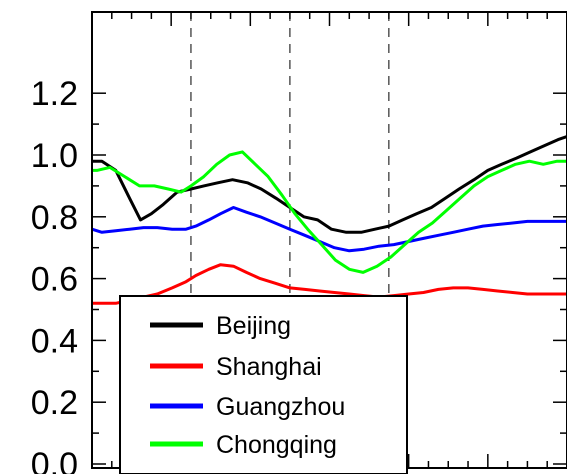 The width and height of the screenshot is (567, 474). I want to click on y-tick-label-2: 0.4, so click(54, 341).